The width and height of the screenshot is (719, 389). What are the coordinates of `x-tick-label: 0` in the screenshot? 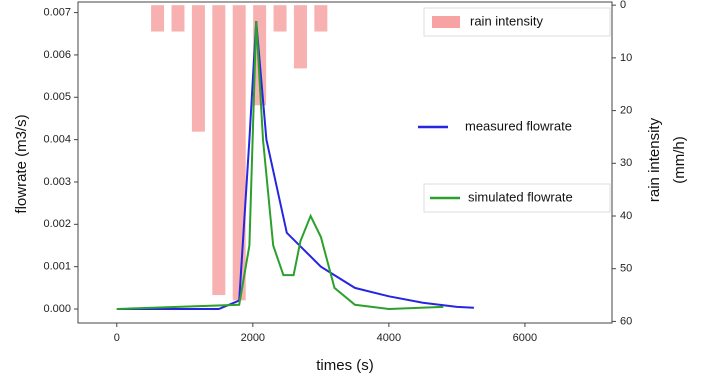 It's located at (117, 338).